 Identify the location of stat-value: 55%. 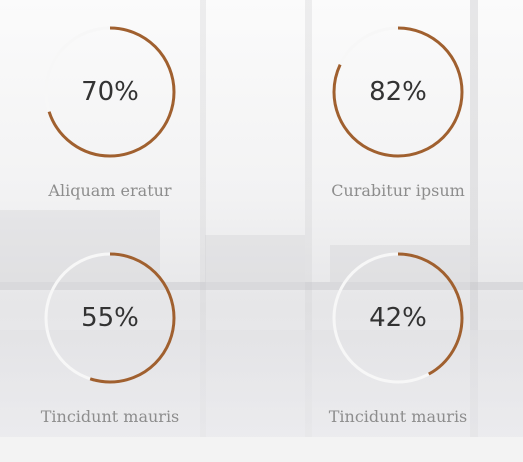
(110, 318).